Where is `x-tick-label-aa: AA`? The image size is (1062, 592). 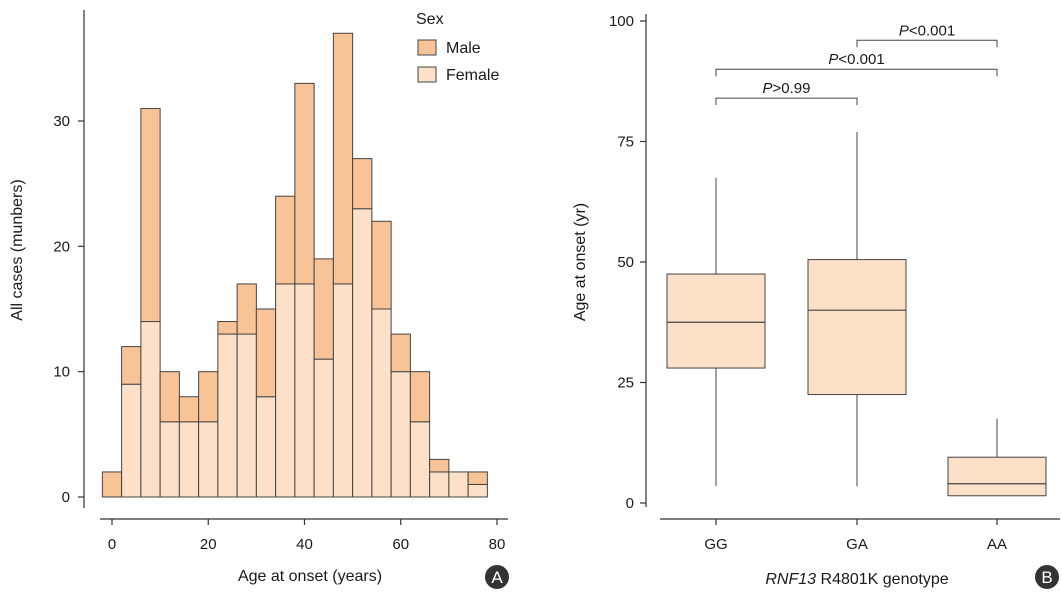 x-tick-label-aa: AA is located at coordinates (997, 544).